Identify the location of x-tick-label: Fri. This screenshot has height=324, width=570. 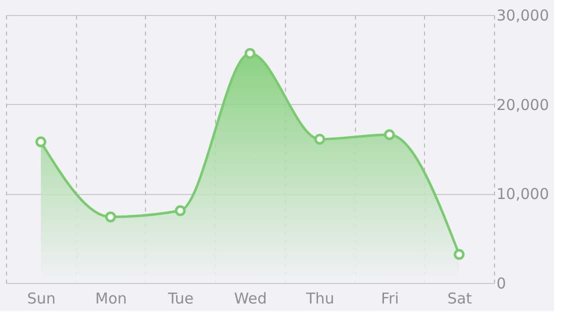
(389, 299).